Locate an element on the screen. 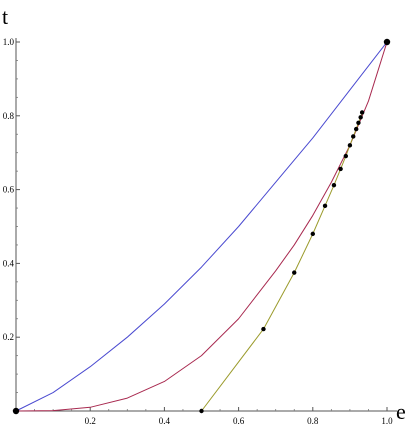 The width and height of the screenshot is (416, 426). y-tick-label: 0.2 is located at coordinates (8, 337).